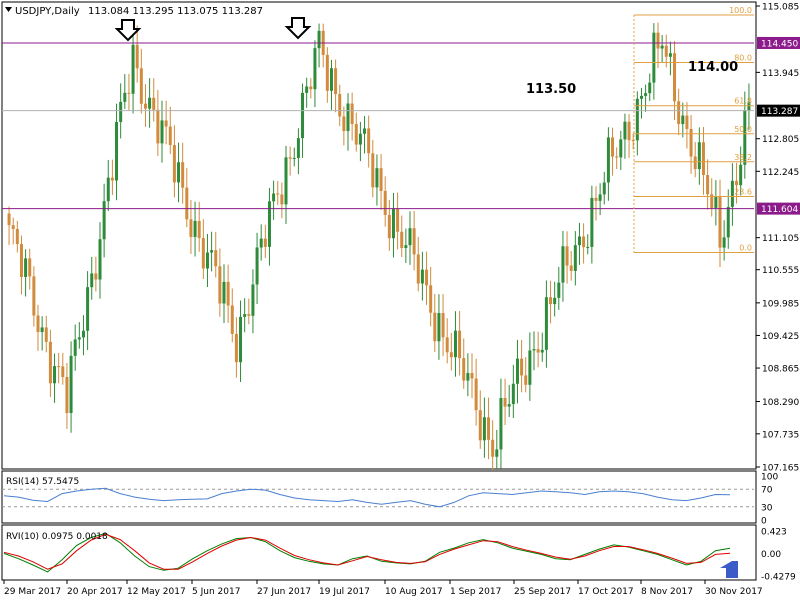 Image resolution: width=800 pixels, height=600 pixels. I want to click on rvi-signal-line, so click(367, 551).